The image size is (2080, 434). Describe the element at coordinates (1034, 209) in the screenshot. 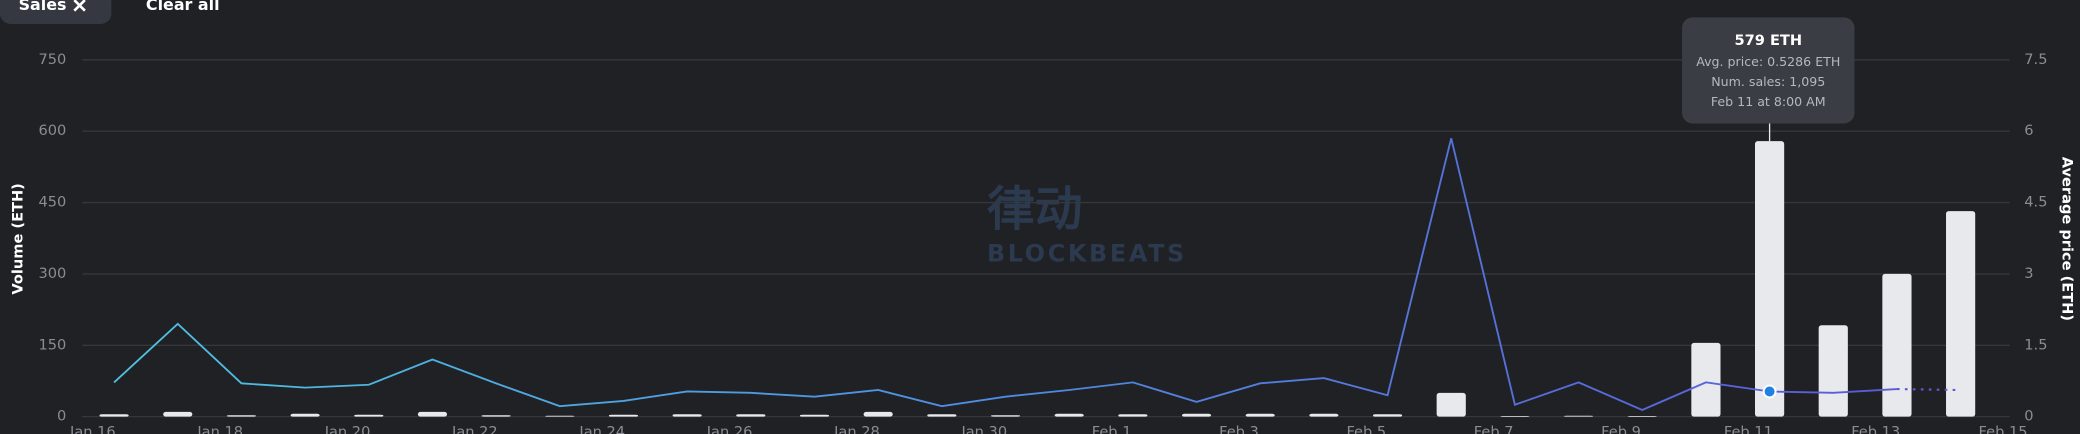

I see `watermark: 律动` at that location.